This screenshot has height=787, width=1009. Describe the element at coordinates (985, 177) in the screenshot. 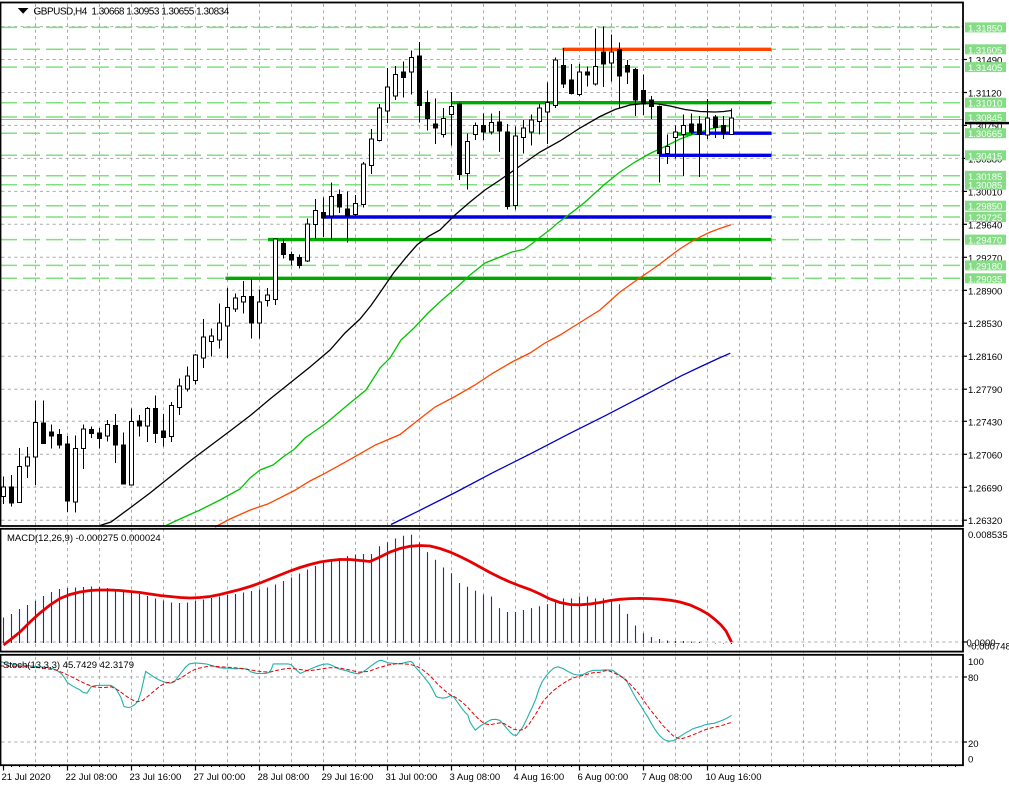

I see `svg-text: 1.30185` at that location.